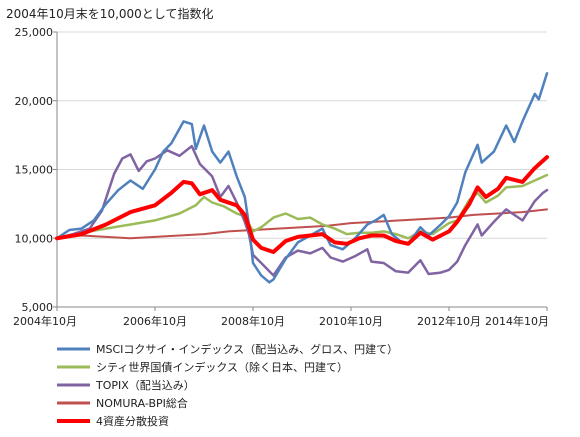 The width and height of the screenshot is (580, 437). What do you see at coordinates (109, 13) in the screenshot?
I see `chart-title: 2004年10月末を10,000として指数化` at bounding box center [109, 13].